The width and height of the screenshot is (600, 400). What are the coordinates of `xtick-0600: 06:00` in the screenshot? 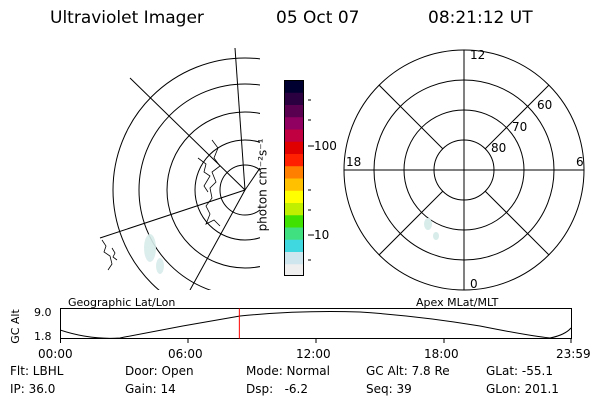 It's located at (185, 354).